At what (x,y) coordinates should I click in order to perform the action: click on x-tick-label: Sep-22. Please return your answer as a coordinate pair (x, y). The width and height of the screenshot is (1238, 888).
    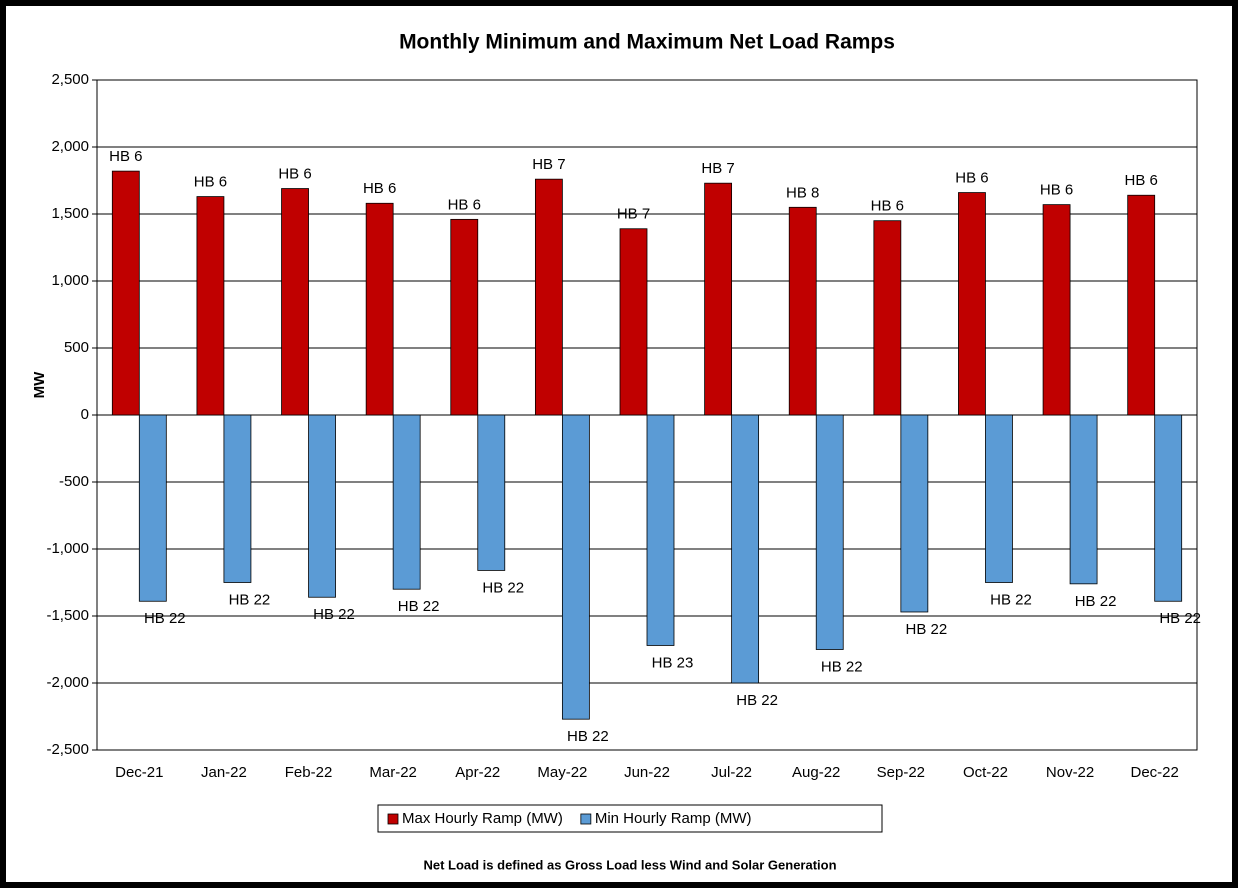
    Looking at the image, I should click on (901, 772).